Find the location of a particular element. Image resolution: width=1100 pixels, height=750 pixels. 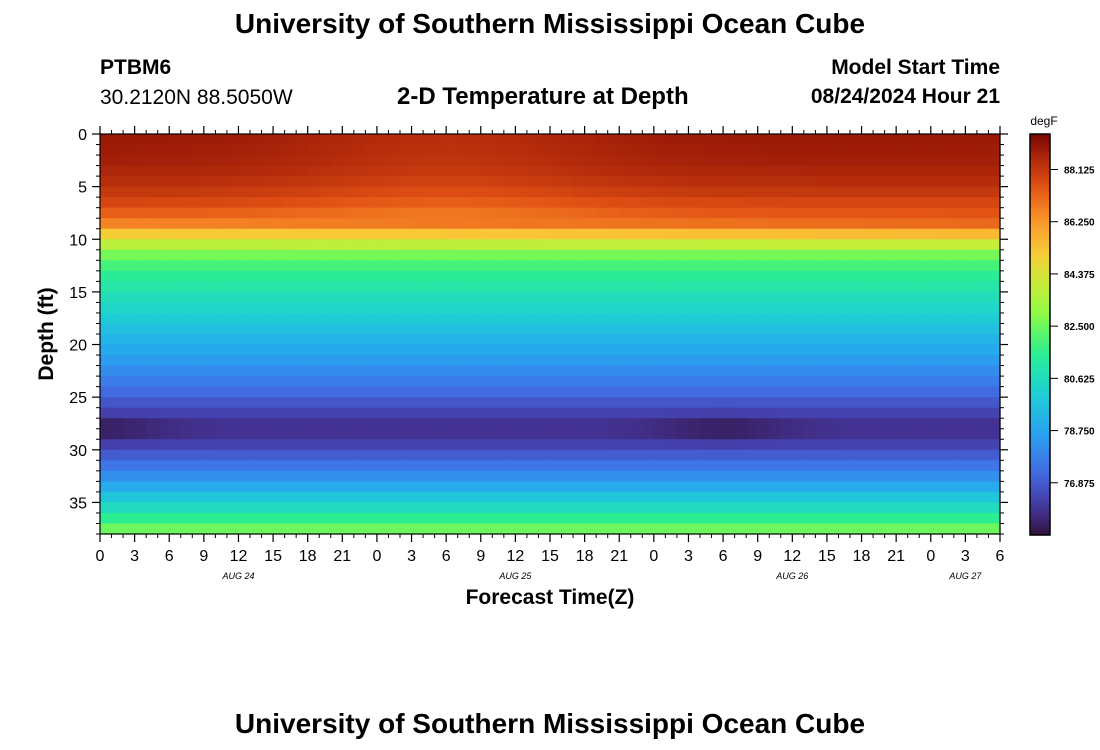

y-tick-label: 30 is located at coordinates (78, 451).